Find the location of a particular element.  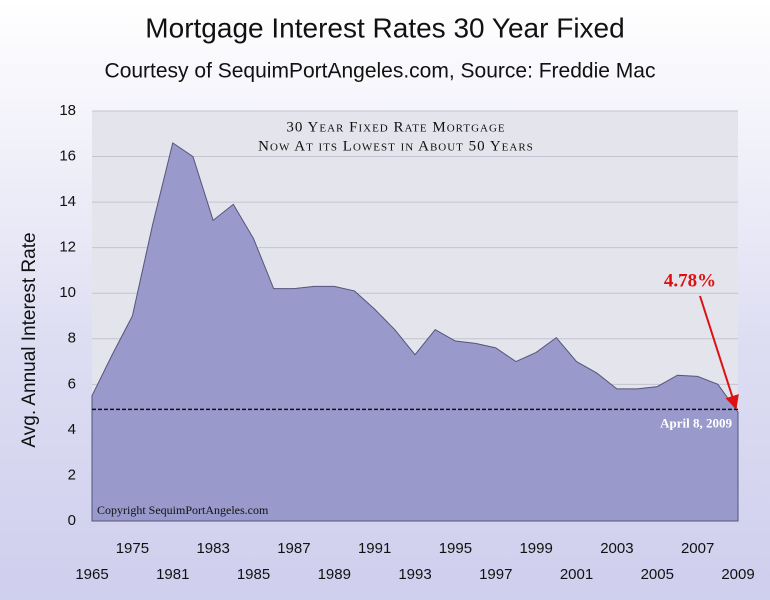

x-tick-label: 1991 is located at coordinates (374, 548).